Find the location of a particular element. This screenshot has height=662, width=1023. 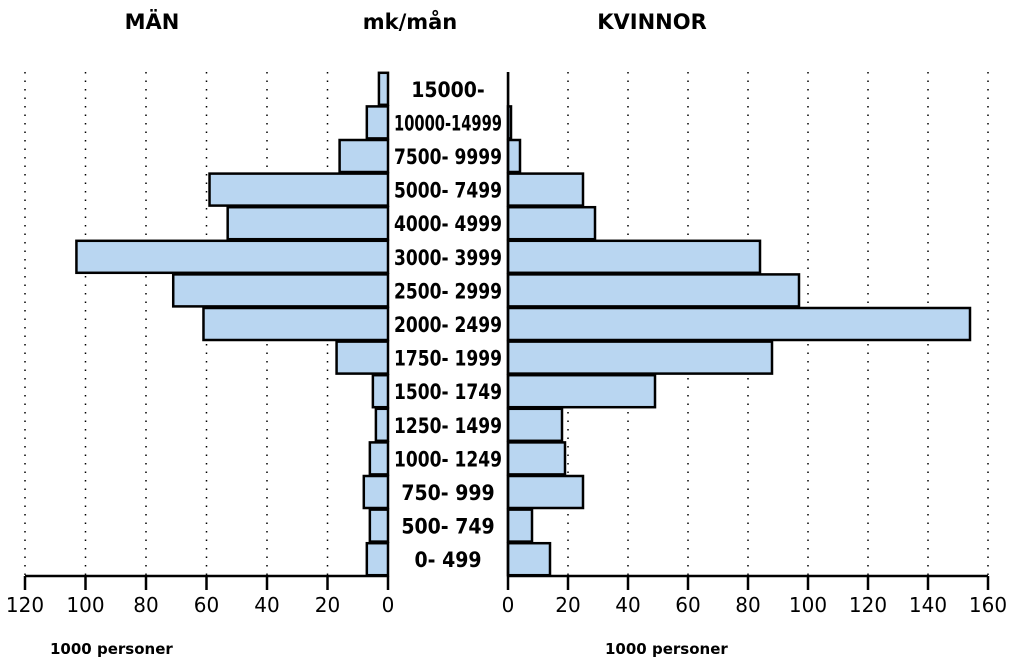

category-label: 500- 749 is located at coordinates (447, 527).